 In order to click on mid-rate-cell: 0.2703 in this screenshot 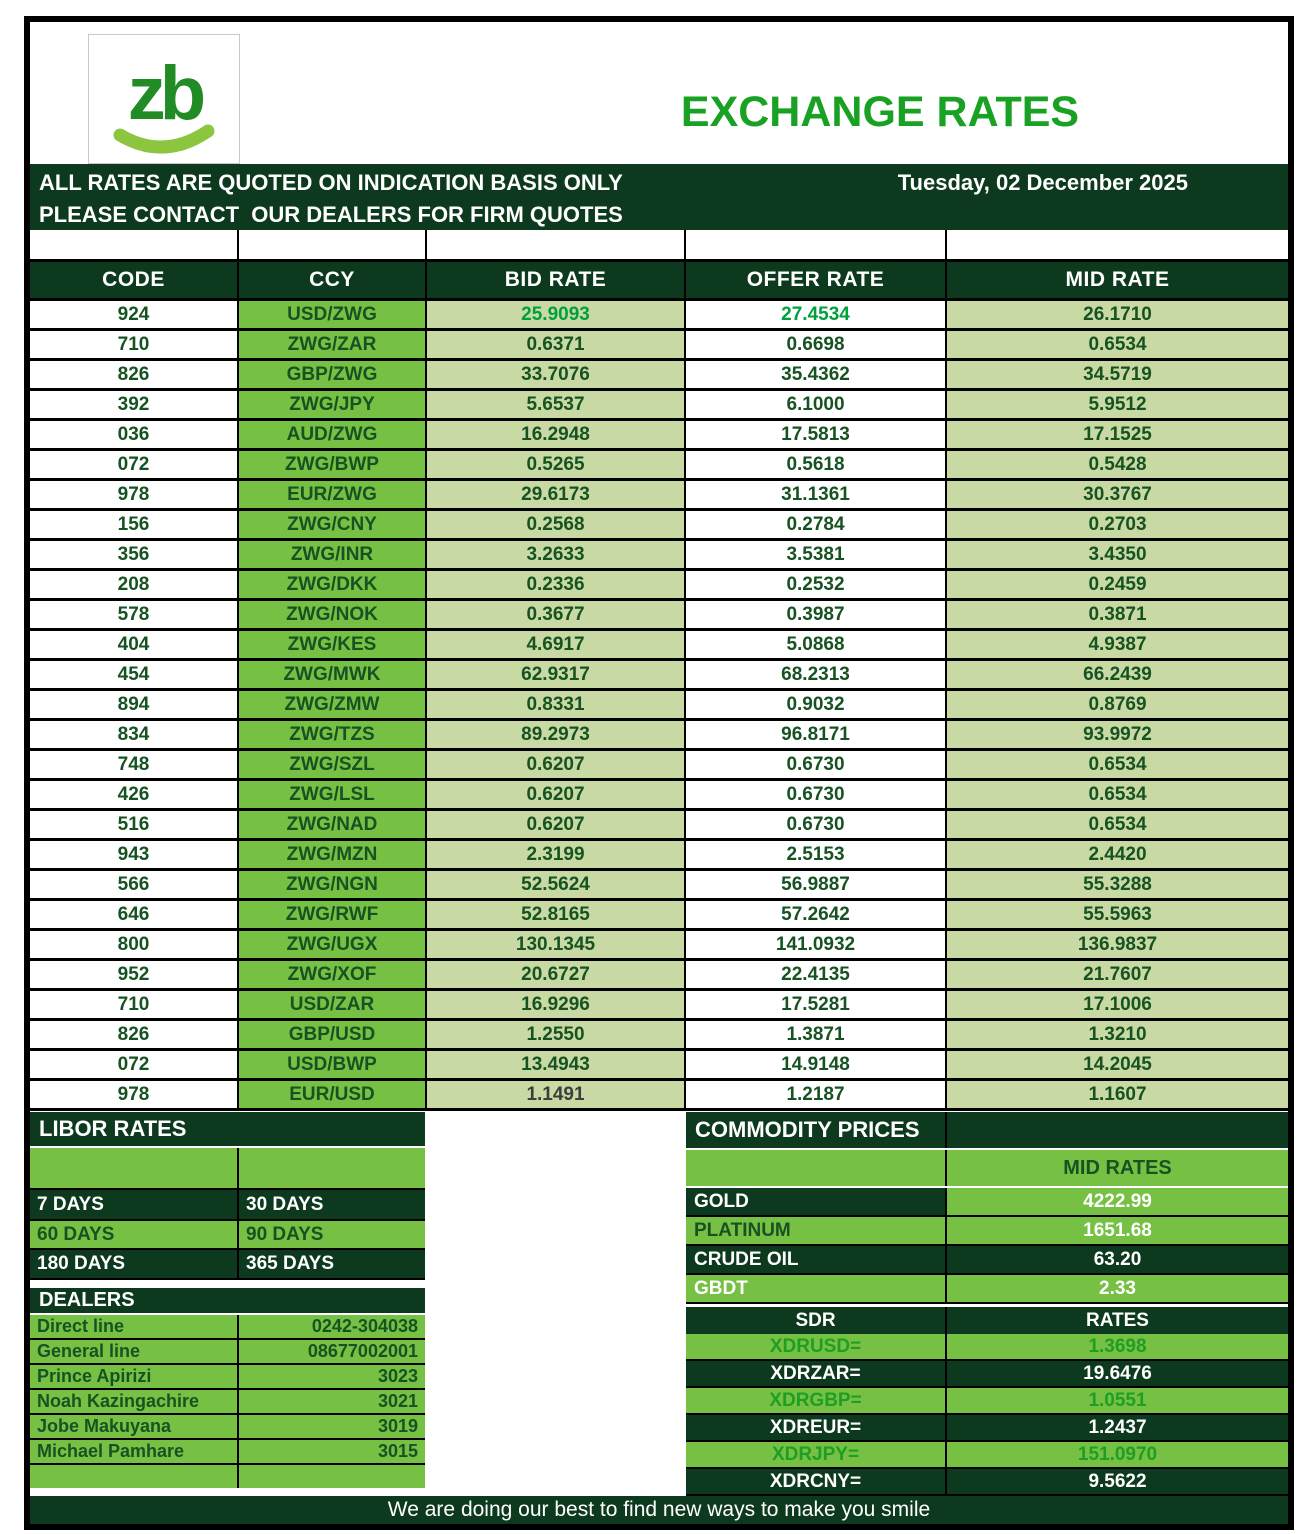, I will do `click(1117, 524)`.